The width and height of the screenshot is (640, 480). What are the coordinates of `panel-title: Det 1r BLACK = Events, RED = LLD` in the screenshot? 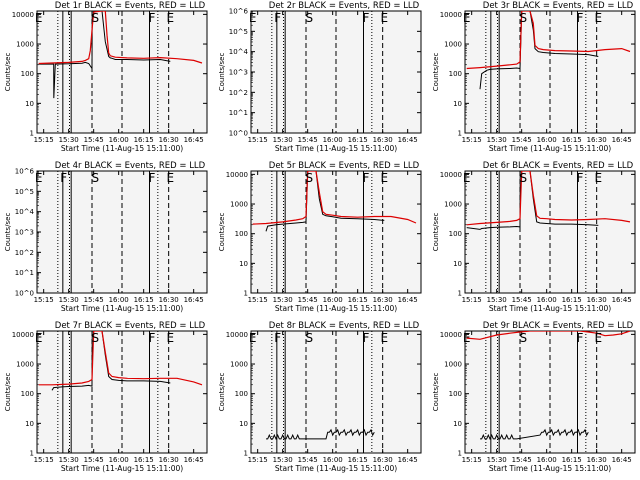 It's located at (130, 6).